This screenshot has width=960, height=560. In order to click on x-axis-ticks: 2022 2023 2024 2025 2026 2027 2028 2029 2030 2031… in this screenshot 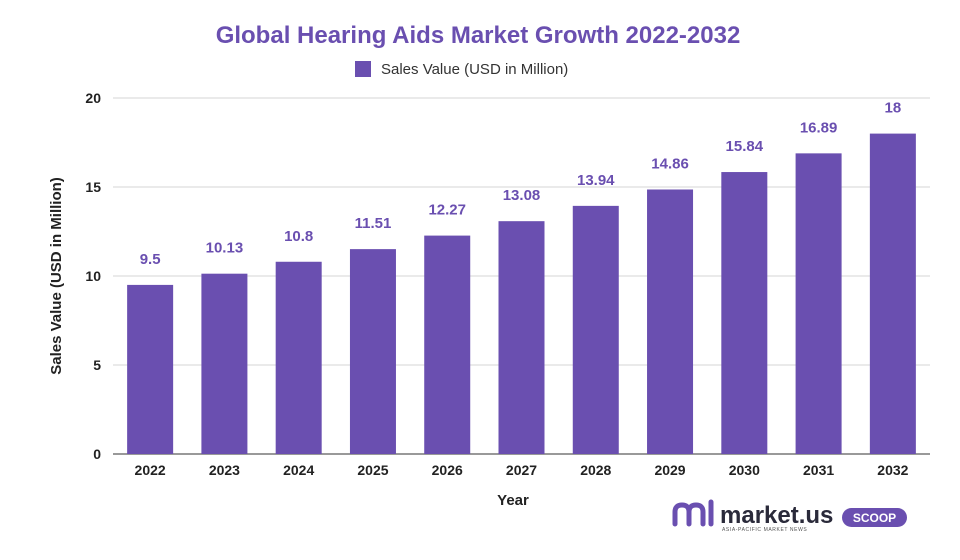, I will do `click(522, 470)`.